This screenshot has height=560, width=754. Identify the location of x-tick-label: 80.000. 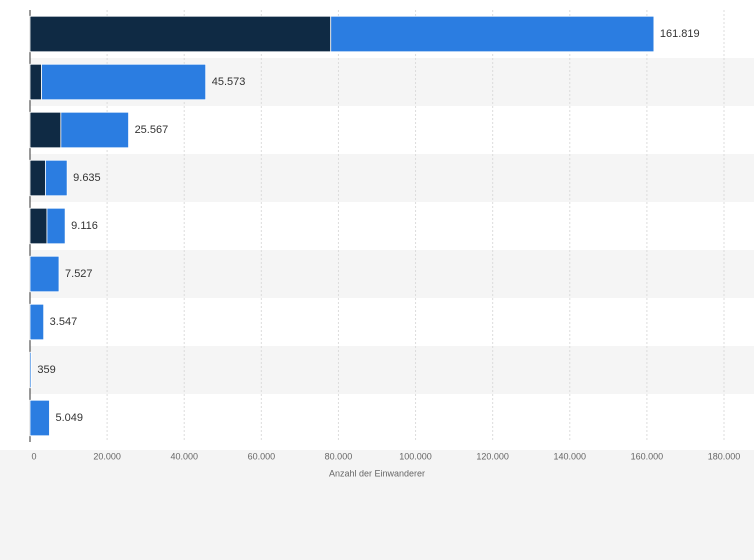
(339, 456).